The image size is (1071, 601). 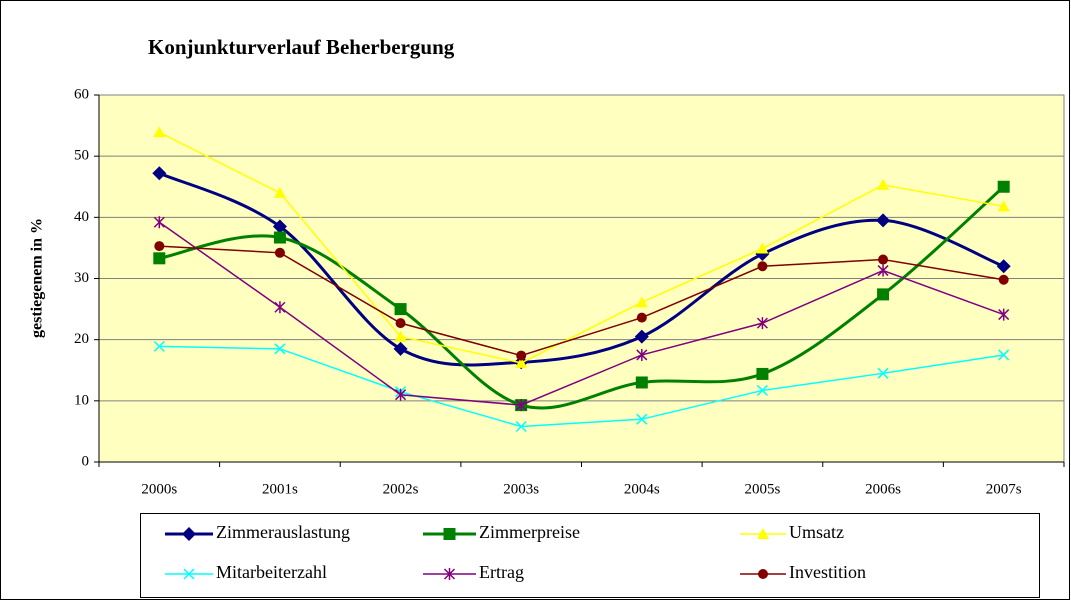 I want to click on x-tick-label: 2003s, so click(x=521, y=489).